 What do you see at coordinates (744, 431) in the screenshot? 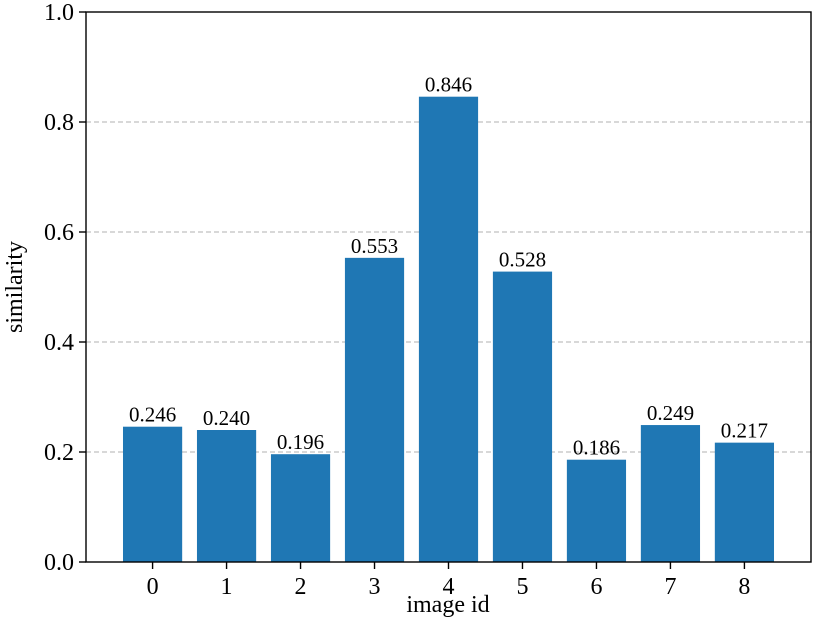
I see `bar-value-label: 0.217` at bounding box center [744, 431].